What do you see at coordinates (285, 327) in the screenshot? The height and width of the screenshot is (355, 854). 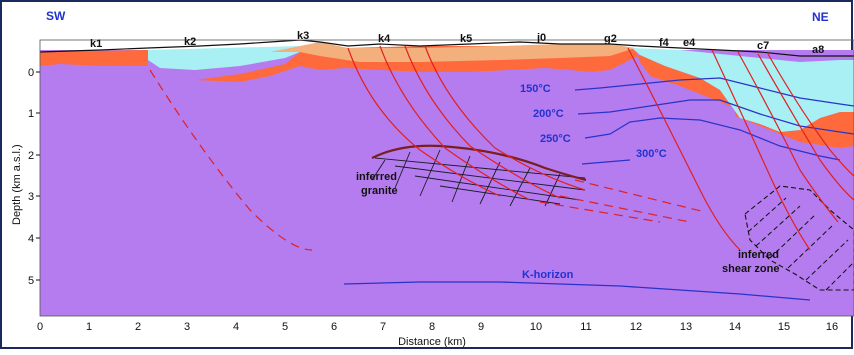 I see `x-tick-label: 5` at bounding box center [285, 327].